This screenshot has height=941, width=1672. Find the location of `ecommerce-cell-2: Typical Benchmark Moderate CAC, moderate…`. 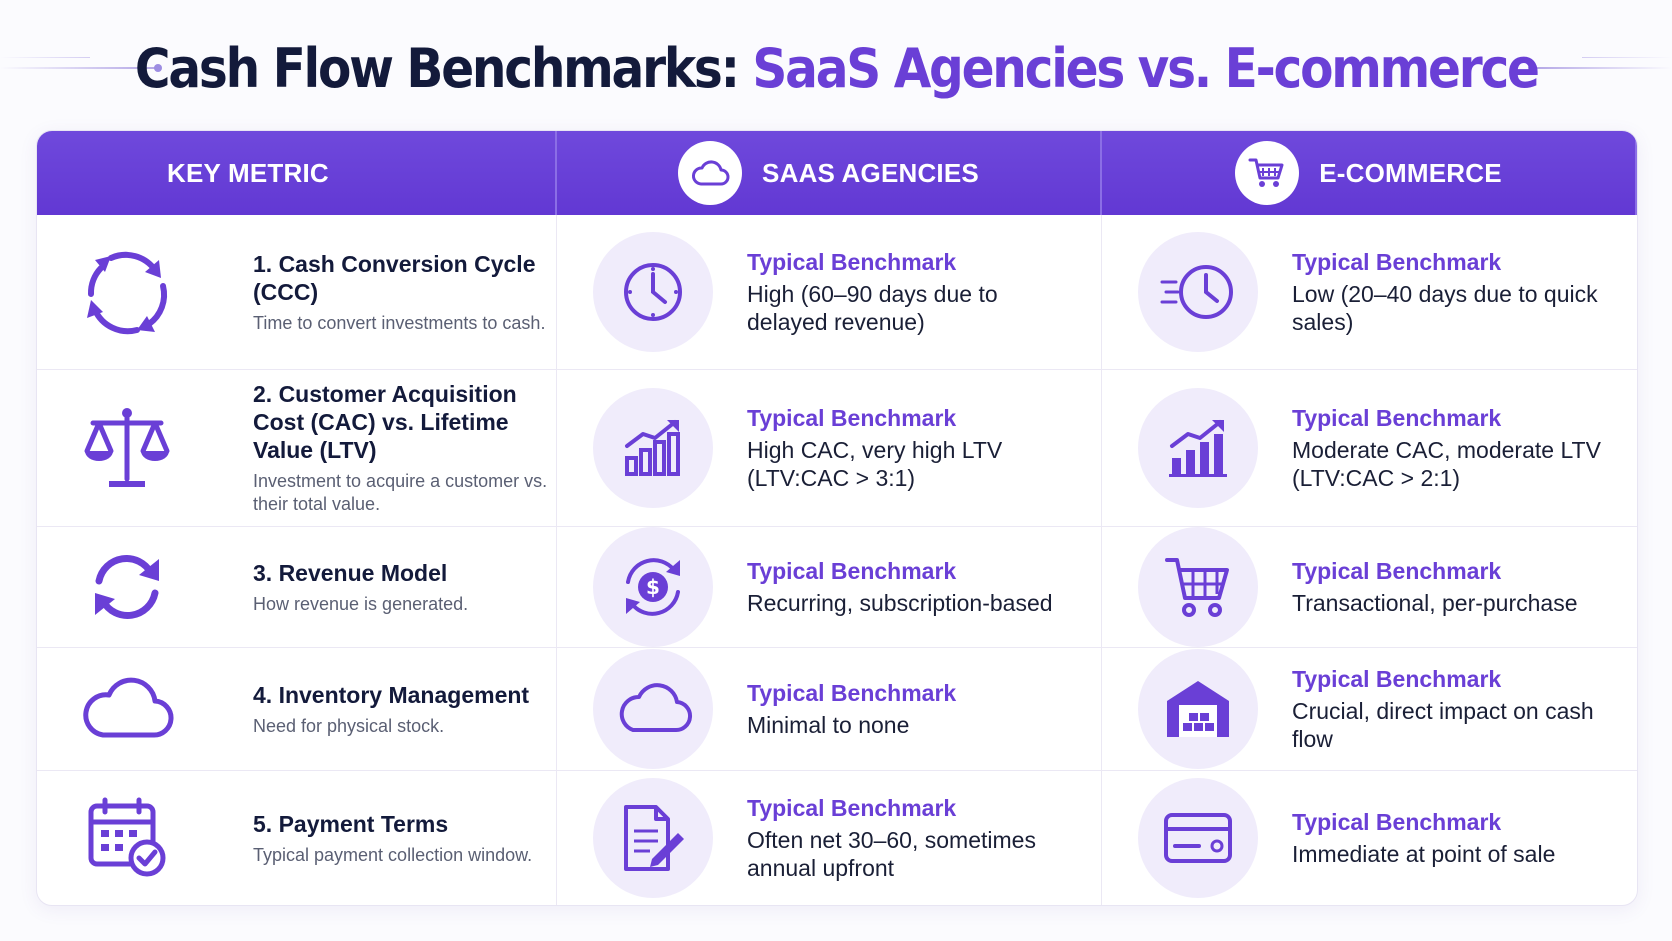

ecommerce-cell-2: Typical Benchmark Moderate CAC, moderate… is located at coordinates (1369, 448).